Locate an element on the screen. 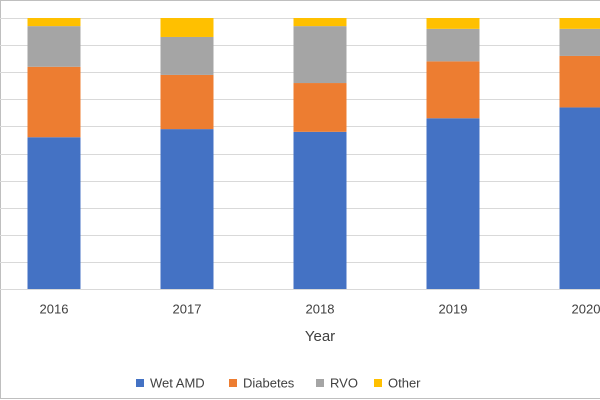  x-tick-label: 2016 is located at coordinates (54, 308).